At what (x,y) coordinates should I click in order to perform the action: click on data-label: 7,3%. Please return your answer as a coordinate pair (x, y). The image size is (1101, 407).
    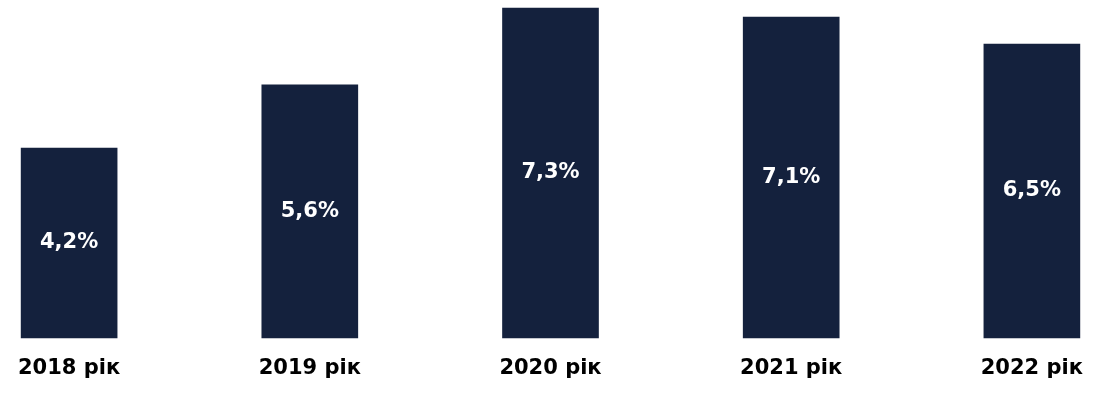
    Looking at the image, I should click on (550, 171).